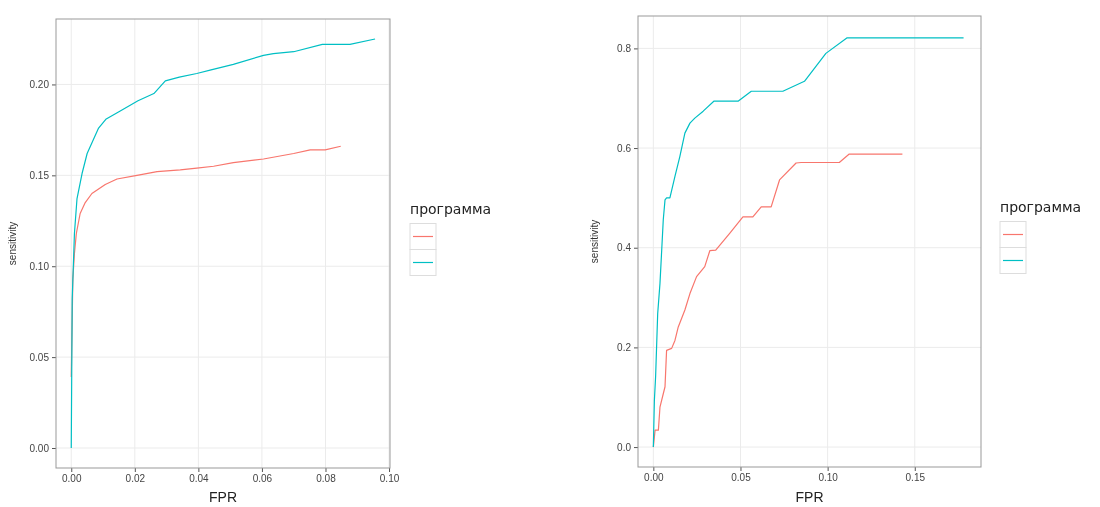 Image resolution: width=1100 pixels, height=507 pixels. Describe the element at coordinates (39, 85) in the screenshot. I see `y-tick-label: 0.20` at that location.